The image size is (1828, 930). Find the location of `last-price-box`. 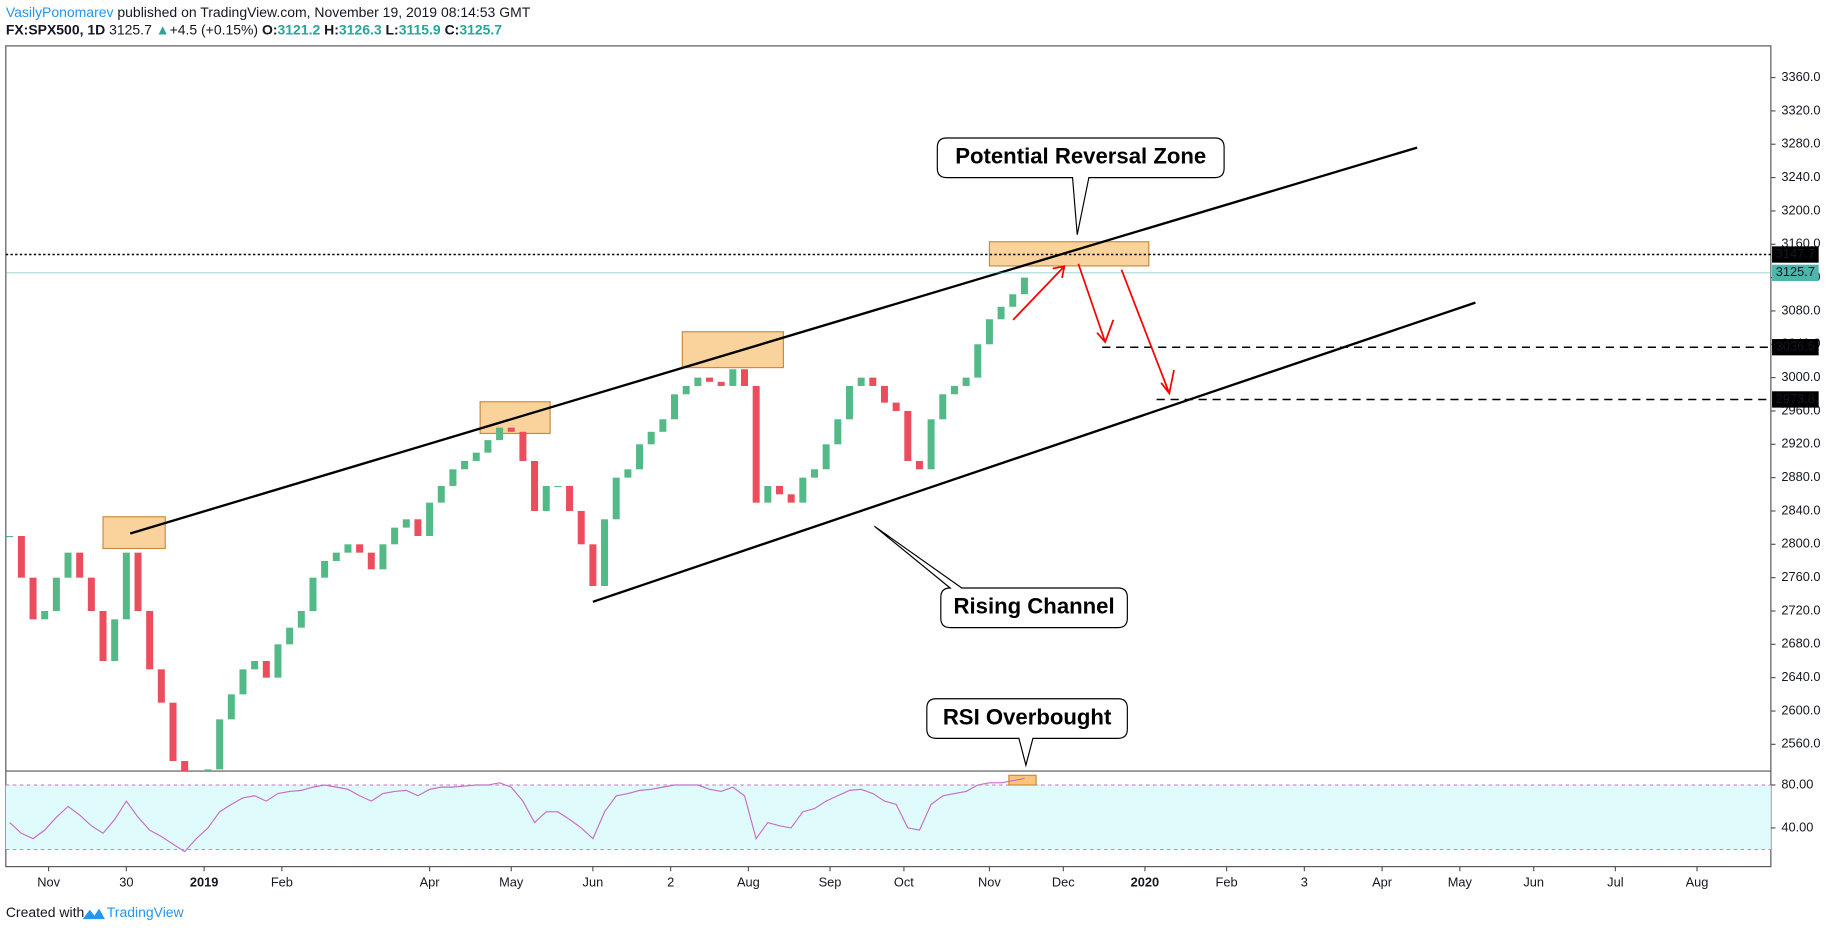

last-price-box is located at coordinates (1795, 273).